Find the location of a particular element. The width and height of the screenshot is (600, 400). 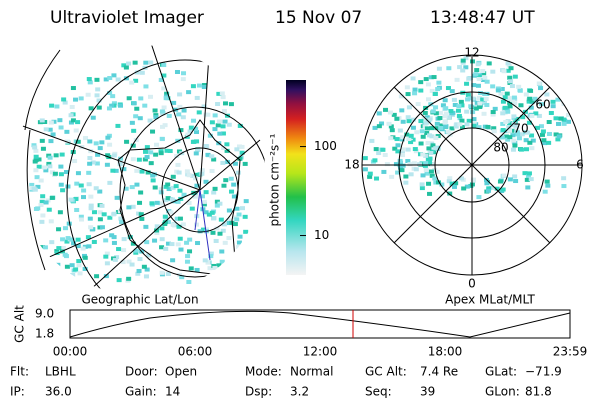

y-tick-label: 1.8 is located at coordinates (44, 334).